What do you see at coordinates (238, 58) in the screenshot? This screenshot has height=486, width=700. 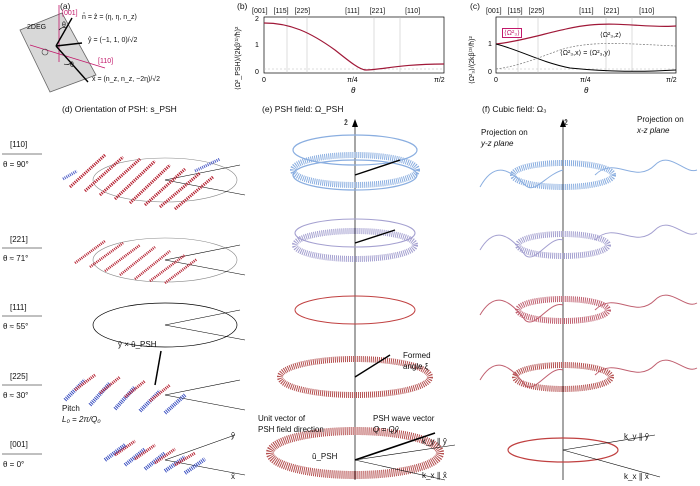 I see `panel-b-ylabel: ⟨Ω²_PSH⟩/(2kβ⁽¹⁾/ħ)²` at bounding box center [238, 58].